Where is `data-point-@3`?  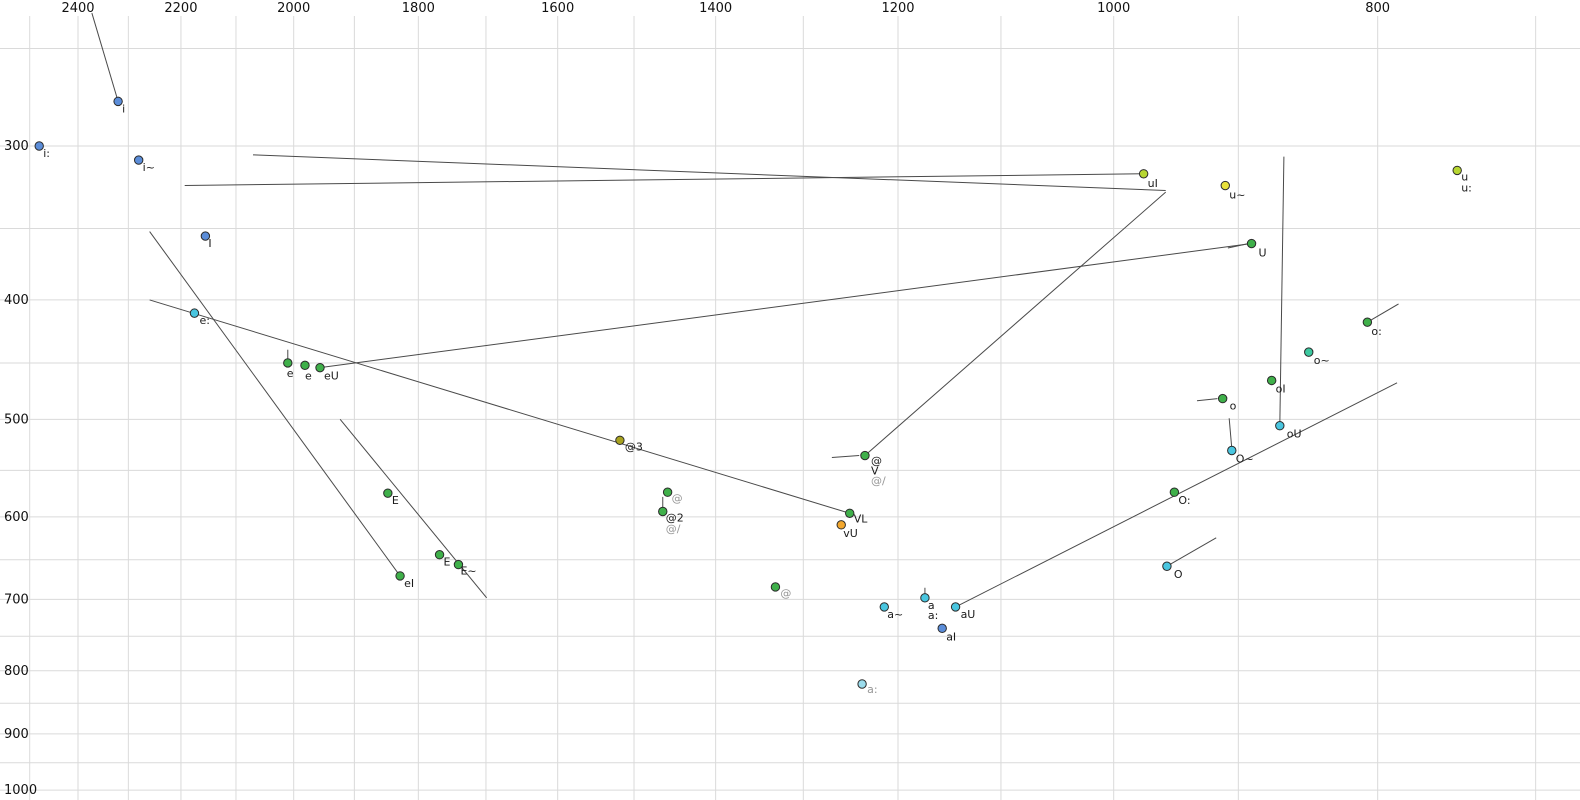
data-point-@3 is located at coordinates (620, 440).